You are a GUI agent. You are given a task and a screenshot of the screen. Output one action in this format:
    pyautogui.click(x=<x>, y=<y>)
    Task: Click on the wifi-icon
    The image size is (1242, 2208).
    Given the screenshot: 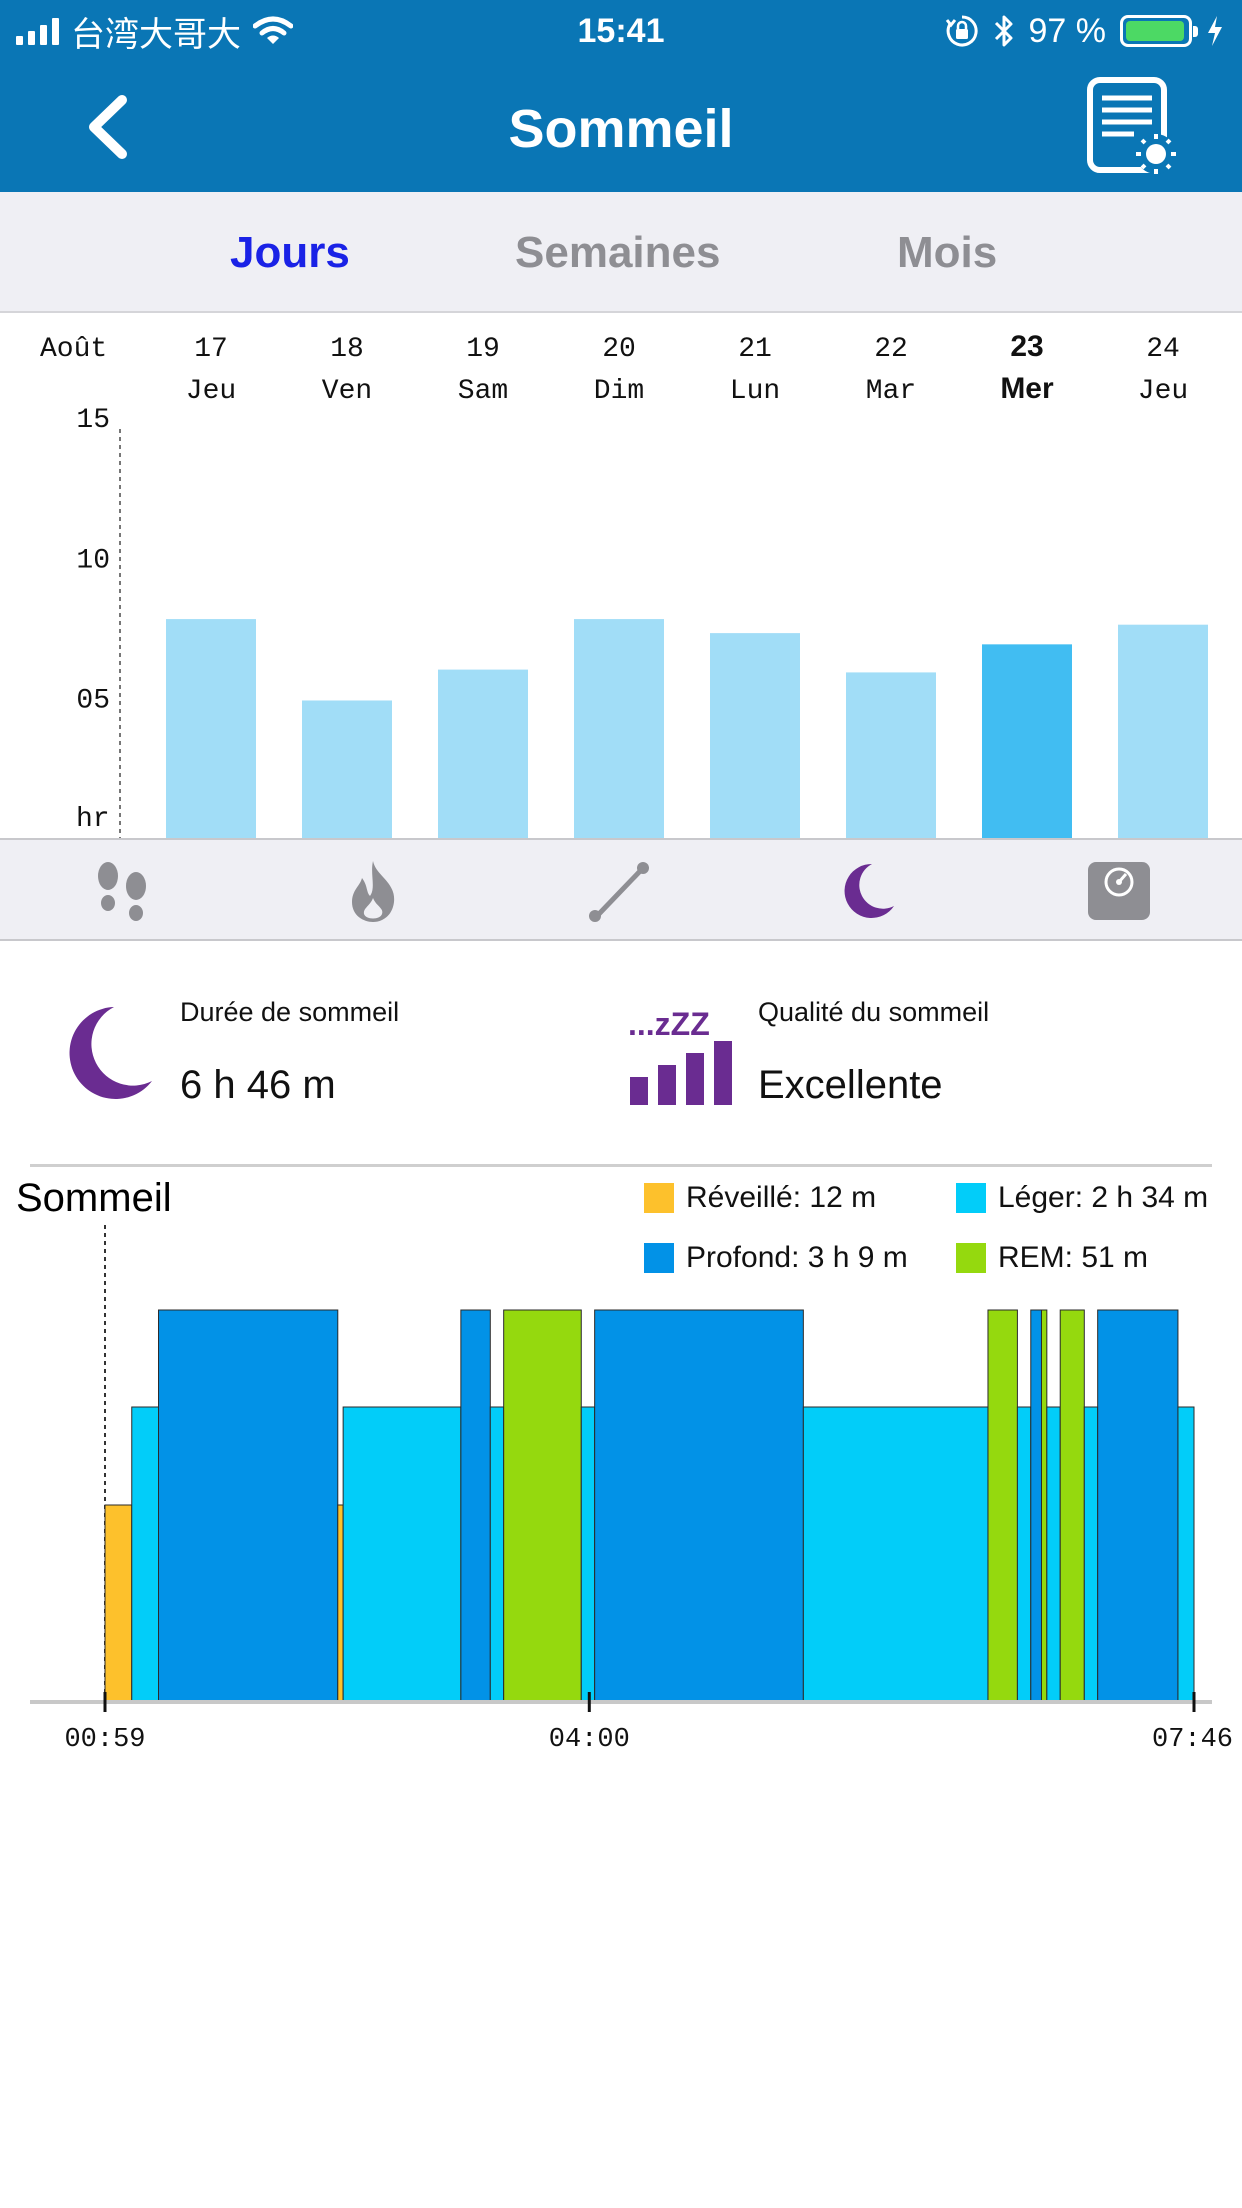 What is the action you would take?
    pyautogui.click(x=273, y=30)
    